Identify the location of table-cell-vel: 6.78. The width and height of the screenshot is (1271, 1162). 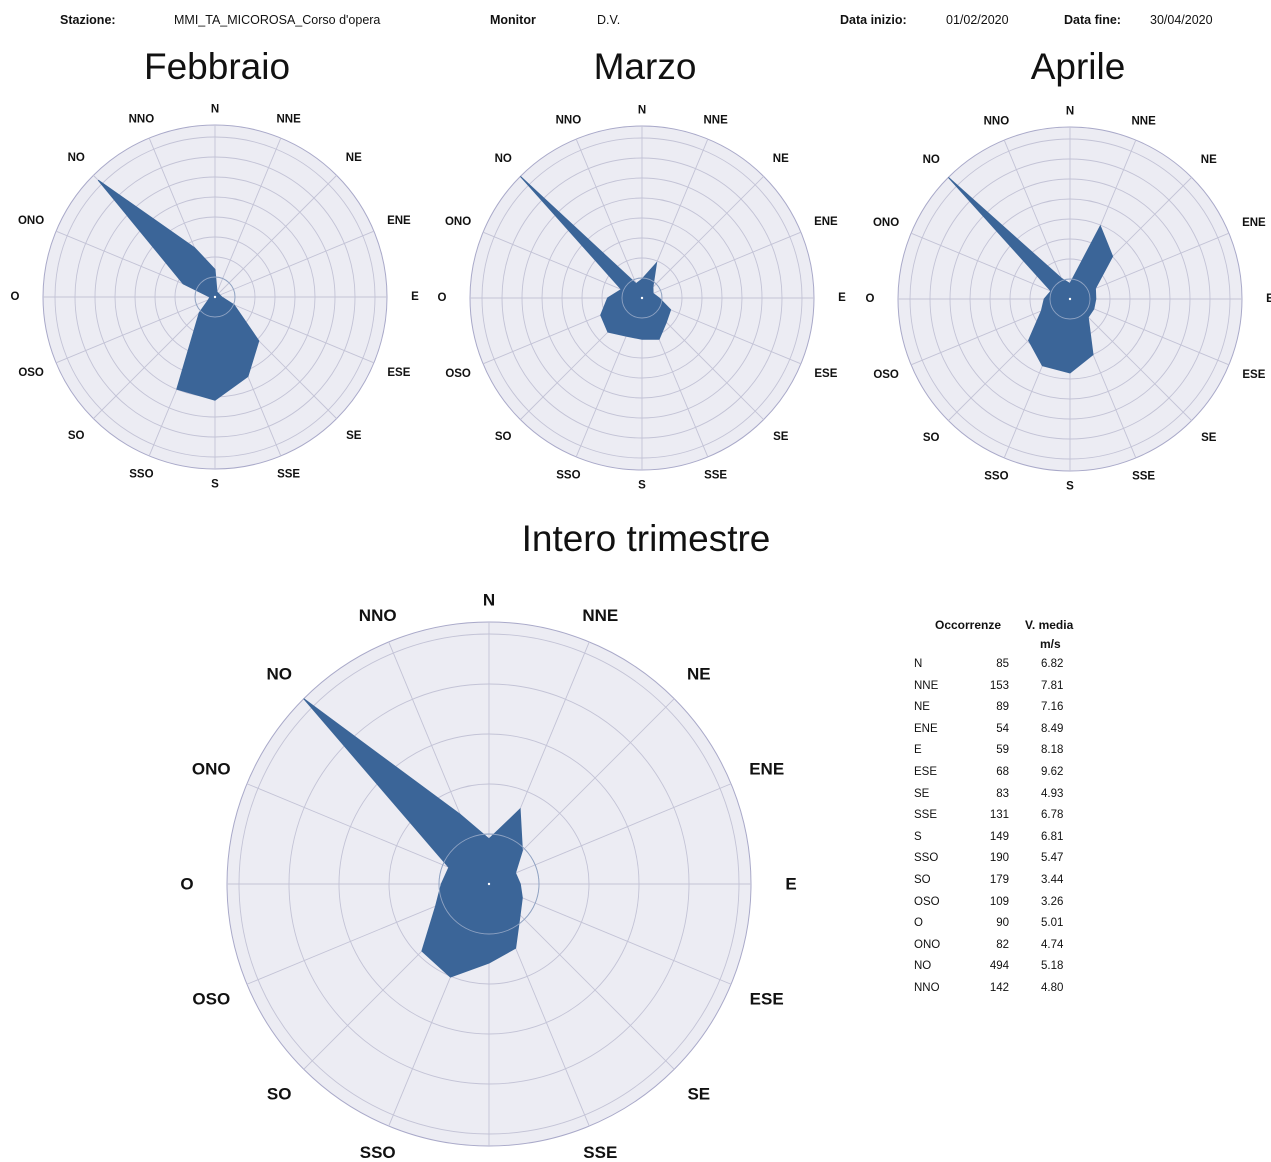
(1052, 815).